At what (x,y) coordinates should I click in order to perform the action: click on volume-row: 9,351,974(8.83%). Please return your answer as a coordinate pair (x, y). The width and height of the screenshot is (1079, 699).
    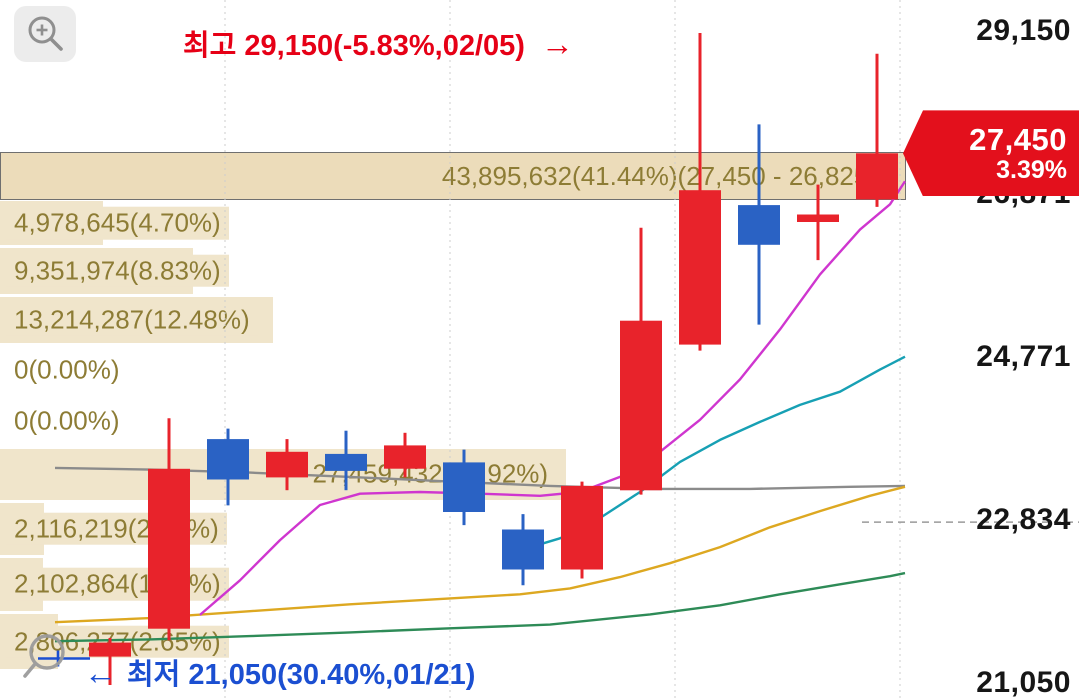
    Looking at the image, I should click on (539, 271).